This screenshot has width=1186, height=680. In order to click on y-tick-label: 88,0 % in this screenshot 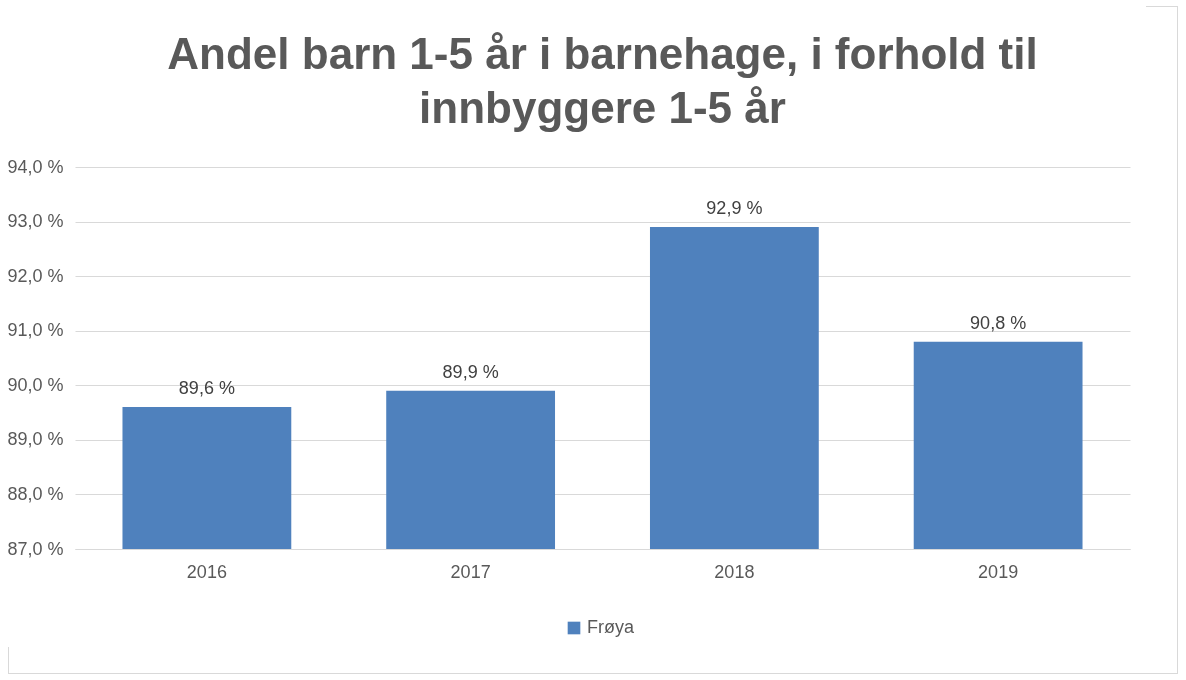, I will do `click(35, 493)`.